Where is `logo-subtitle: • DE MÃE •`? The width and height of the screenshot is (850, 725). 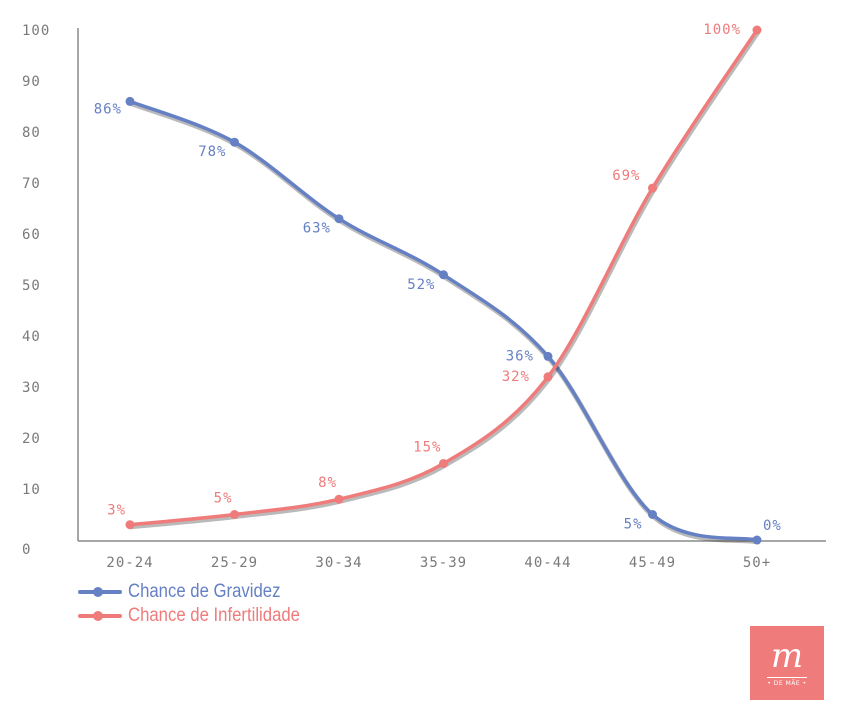 logo-subtitle: • DE MÃE • is located at coordinates (787, 682).